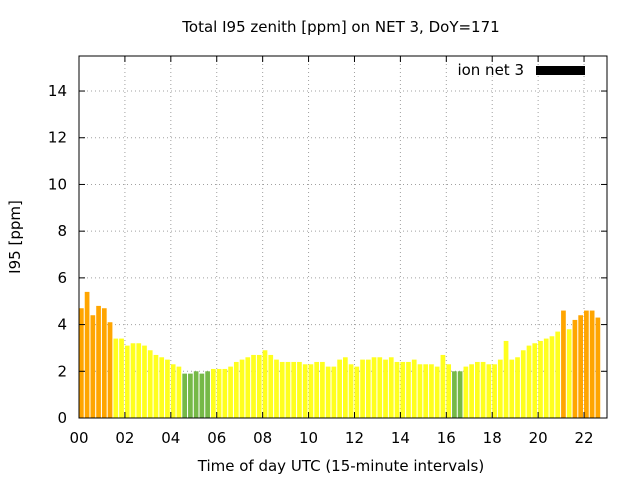 The width and height of the screenshot is (640, 480). I want to click on y-axis-label: I95 [ppm], so click(15, 237).